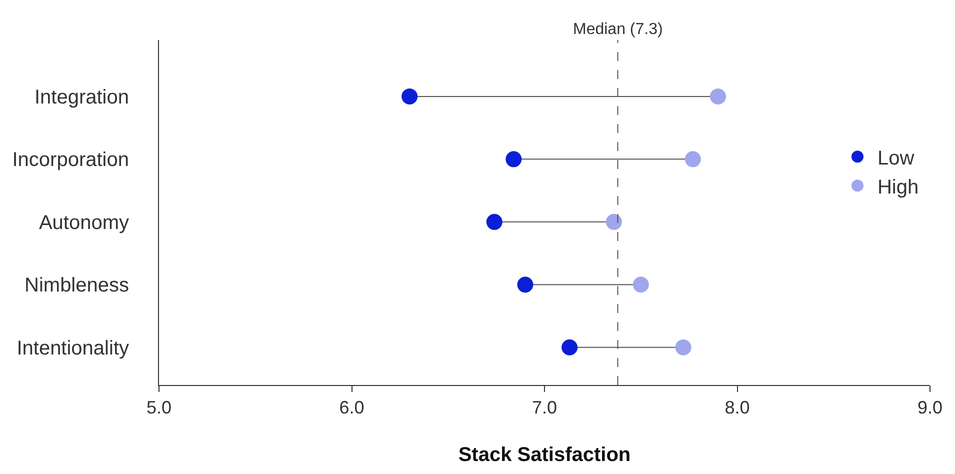 The height and width of the screenshot is (474, 955). Describe the element at coordinates (898, 187) in the screenshot. I see `legend-label: High` at that location.